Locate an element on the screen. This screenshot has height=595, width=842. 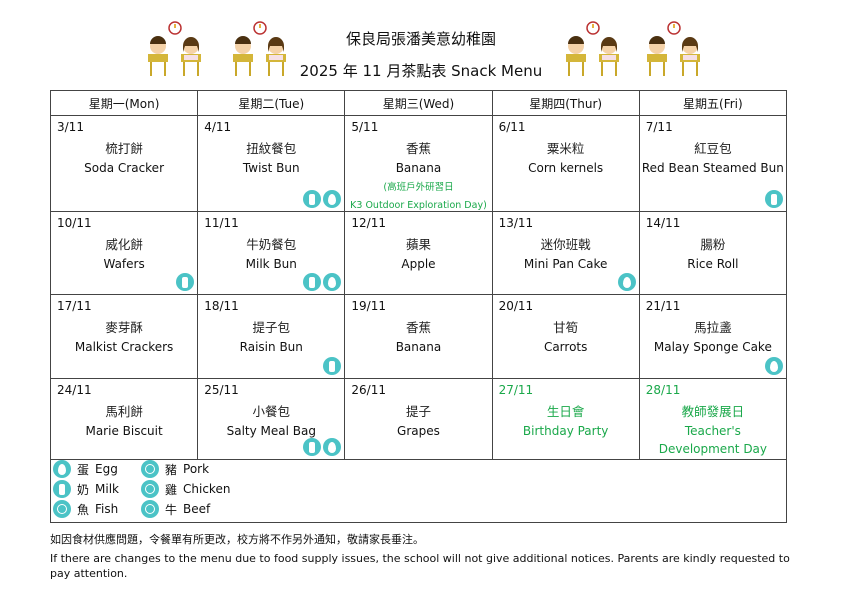
snack-name-en: Rice Roll is located at coordinates (713, 264).